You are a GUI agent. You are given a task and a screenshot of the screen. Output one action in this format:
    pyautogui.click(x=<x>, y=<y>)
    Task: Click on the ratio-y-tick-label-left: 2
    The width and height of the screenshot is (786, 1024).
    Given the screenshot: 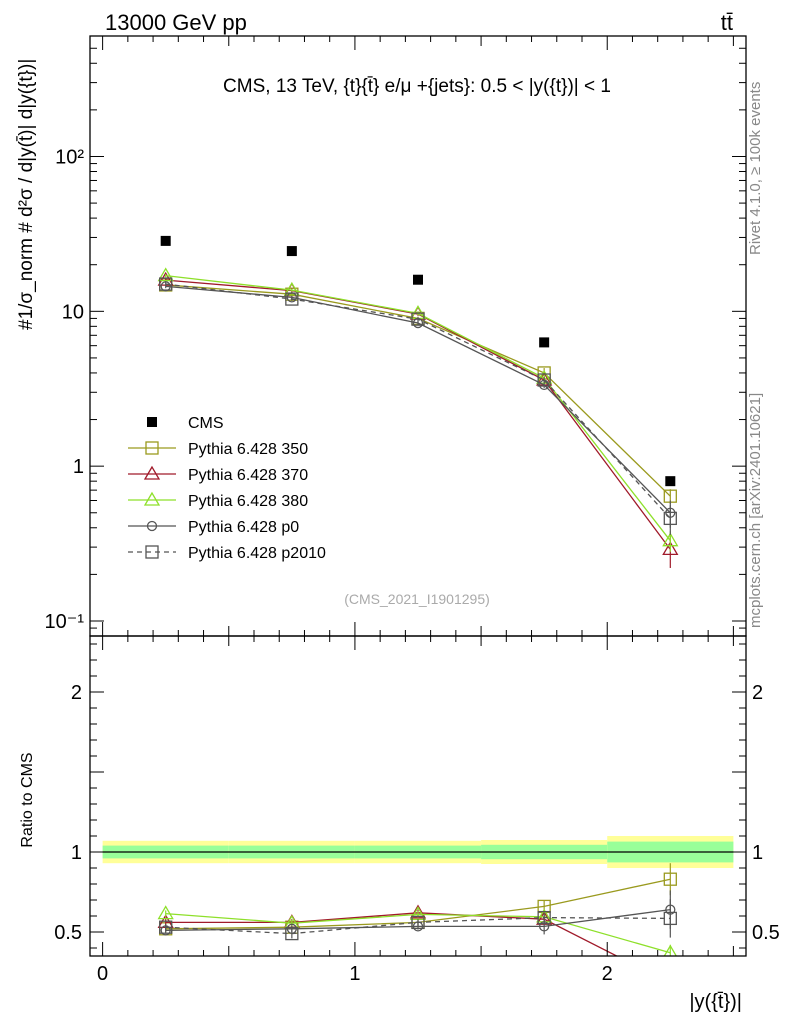 What is the action you would take?
    pyautogui.click(x=76, y=693)
    